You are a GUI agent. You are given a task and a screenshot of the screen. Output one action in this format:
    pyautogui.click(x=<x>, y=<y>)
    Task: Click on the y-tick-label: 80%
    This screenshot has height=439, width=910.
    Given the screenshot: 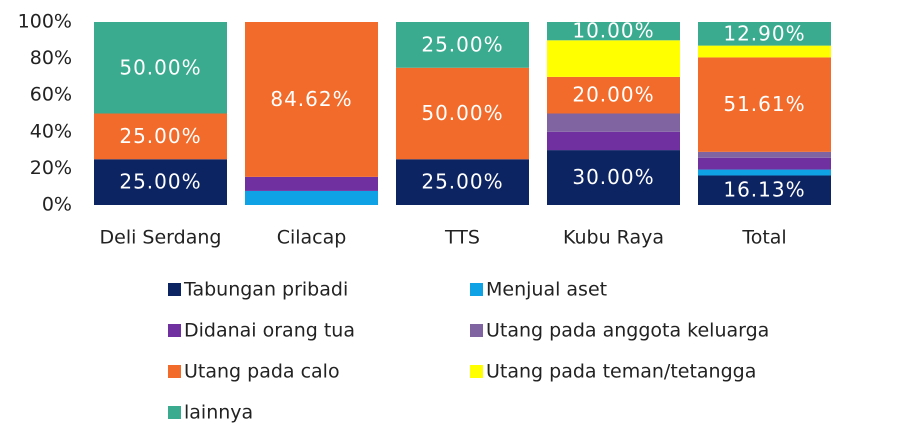 What is the action you would take?
    pyautogui.click(x=51, y=58)
    